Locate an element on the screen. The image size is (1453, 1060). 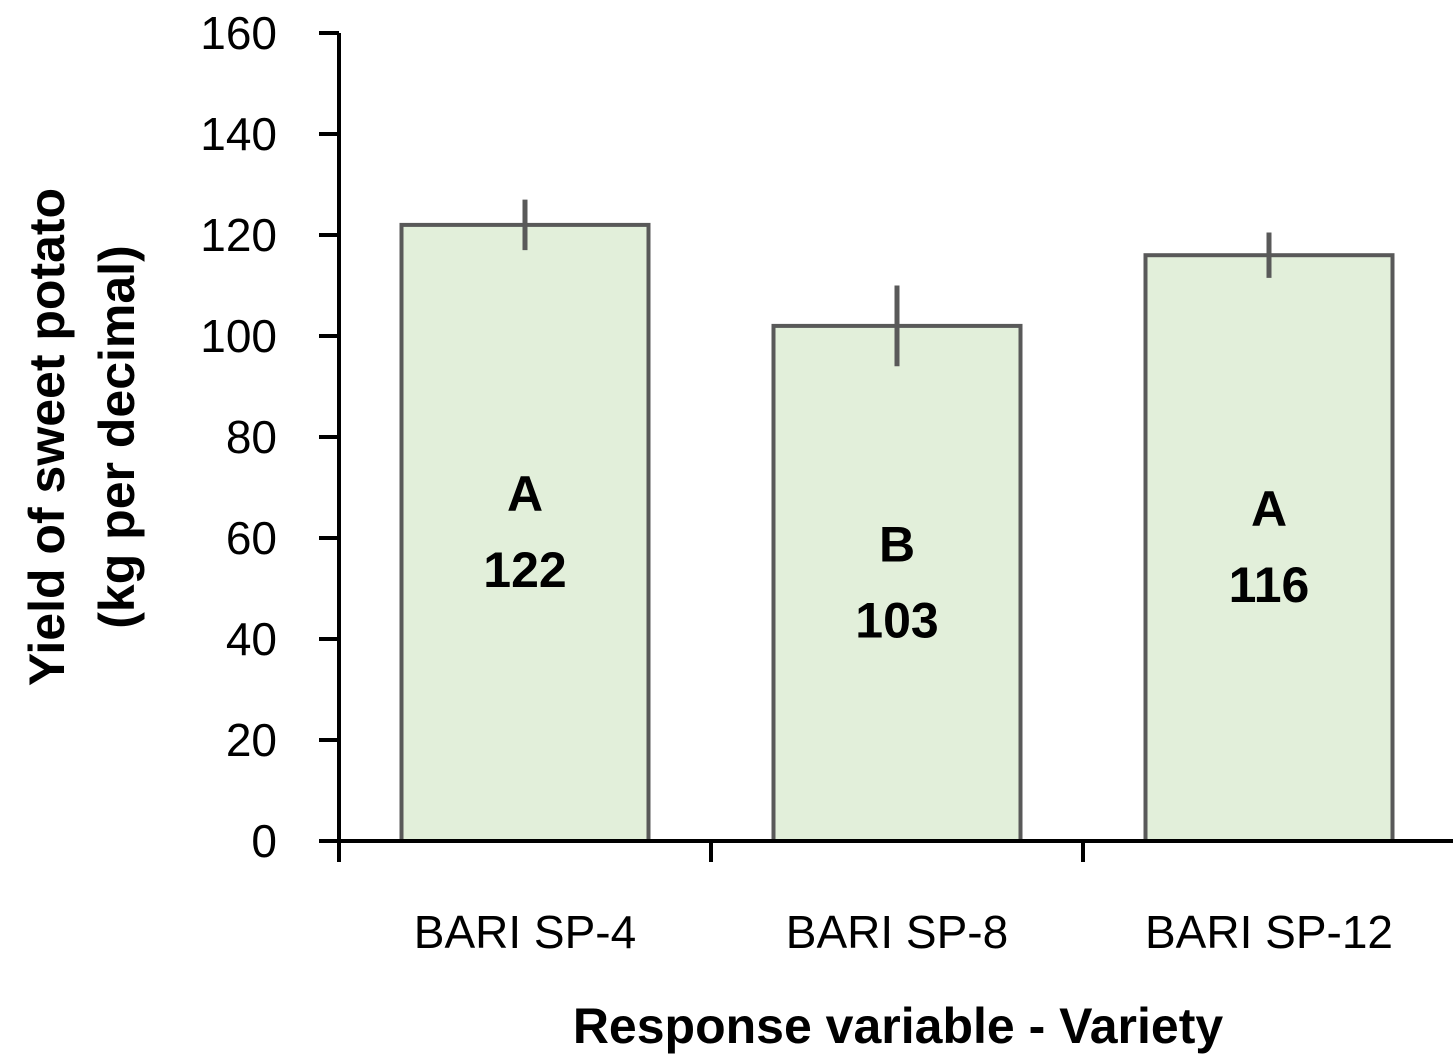
group-letter-label: B is located at coordinates (897, 544).